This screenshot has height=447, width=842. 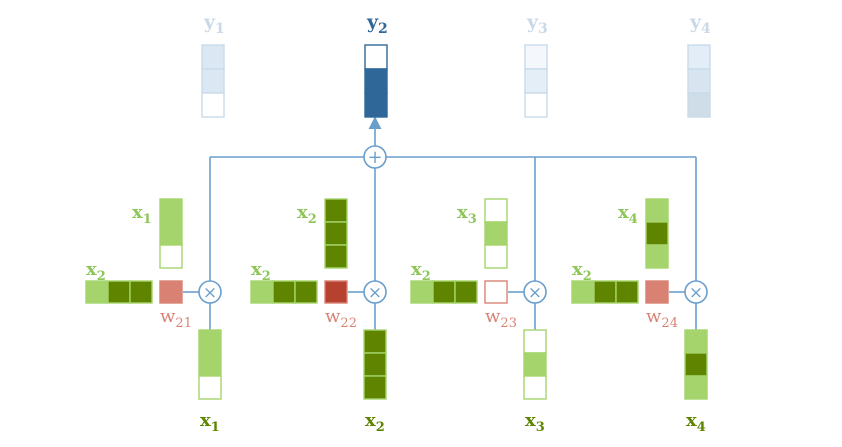 I want to click on output-label-2: y2, so click(x=377, y=24).